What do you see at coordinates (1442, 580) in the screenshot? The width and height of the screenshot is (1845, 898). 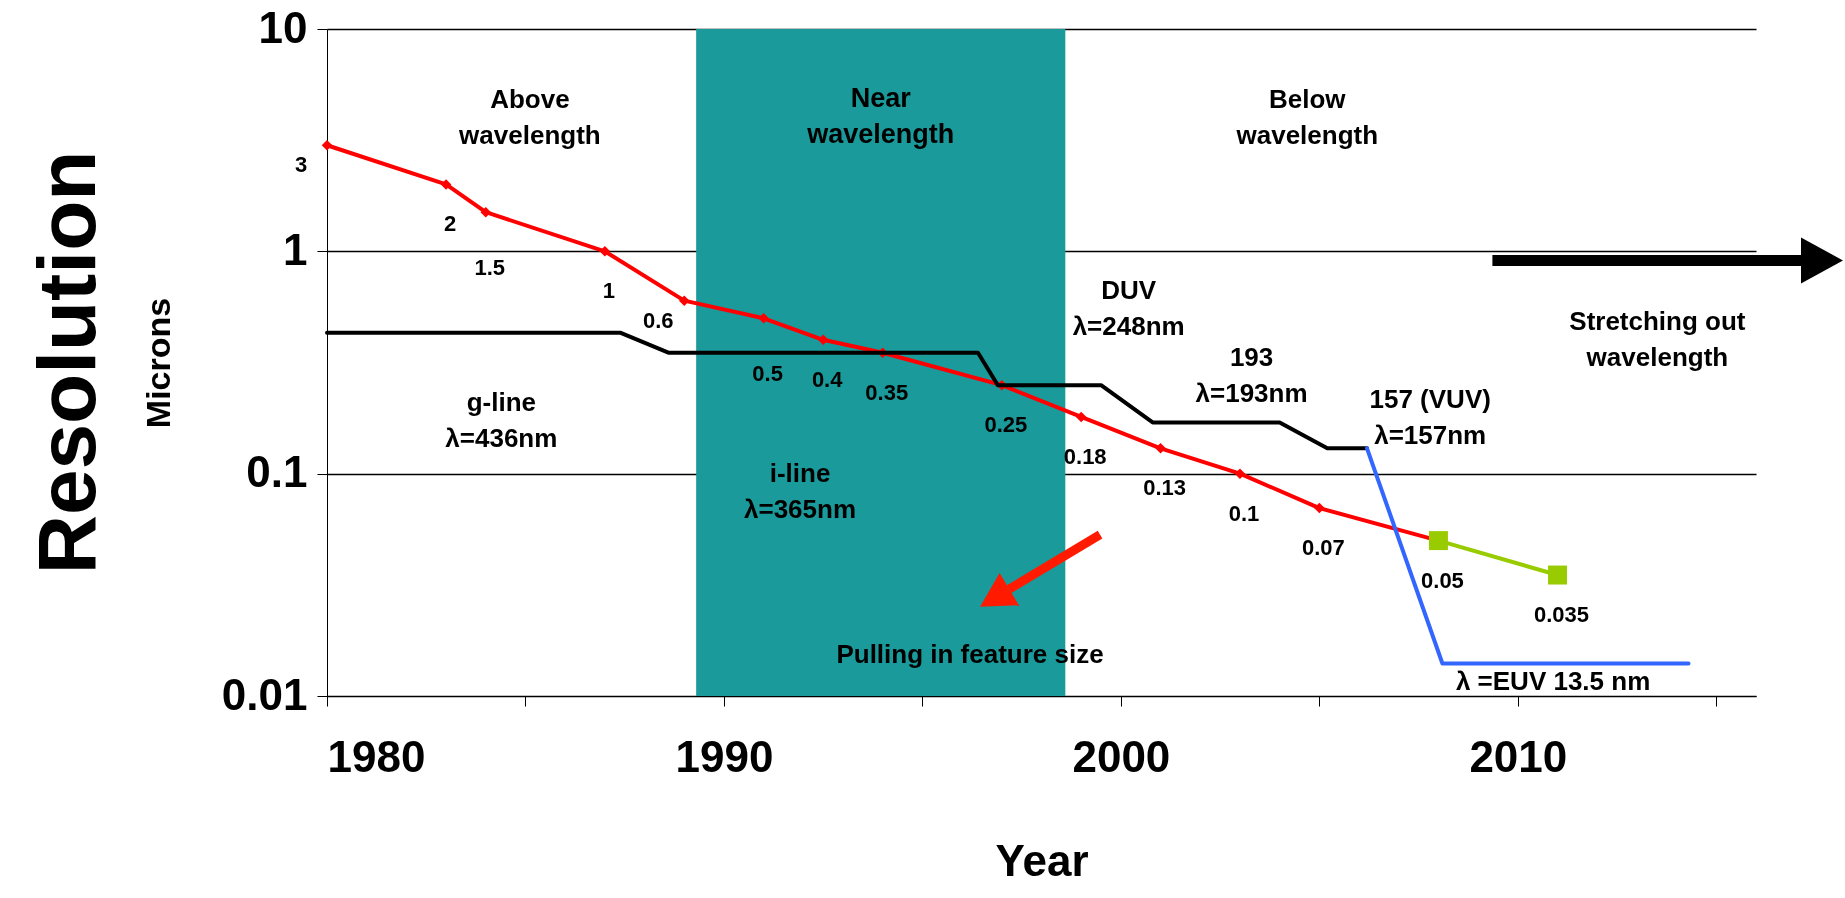 I see `data-label: 0.05` at bounding box center [1442, 580].